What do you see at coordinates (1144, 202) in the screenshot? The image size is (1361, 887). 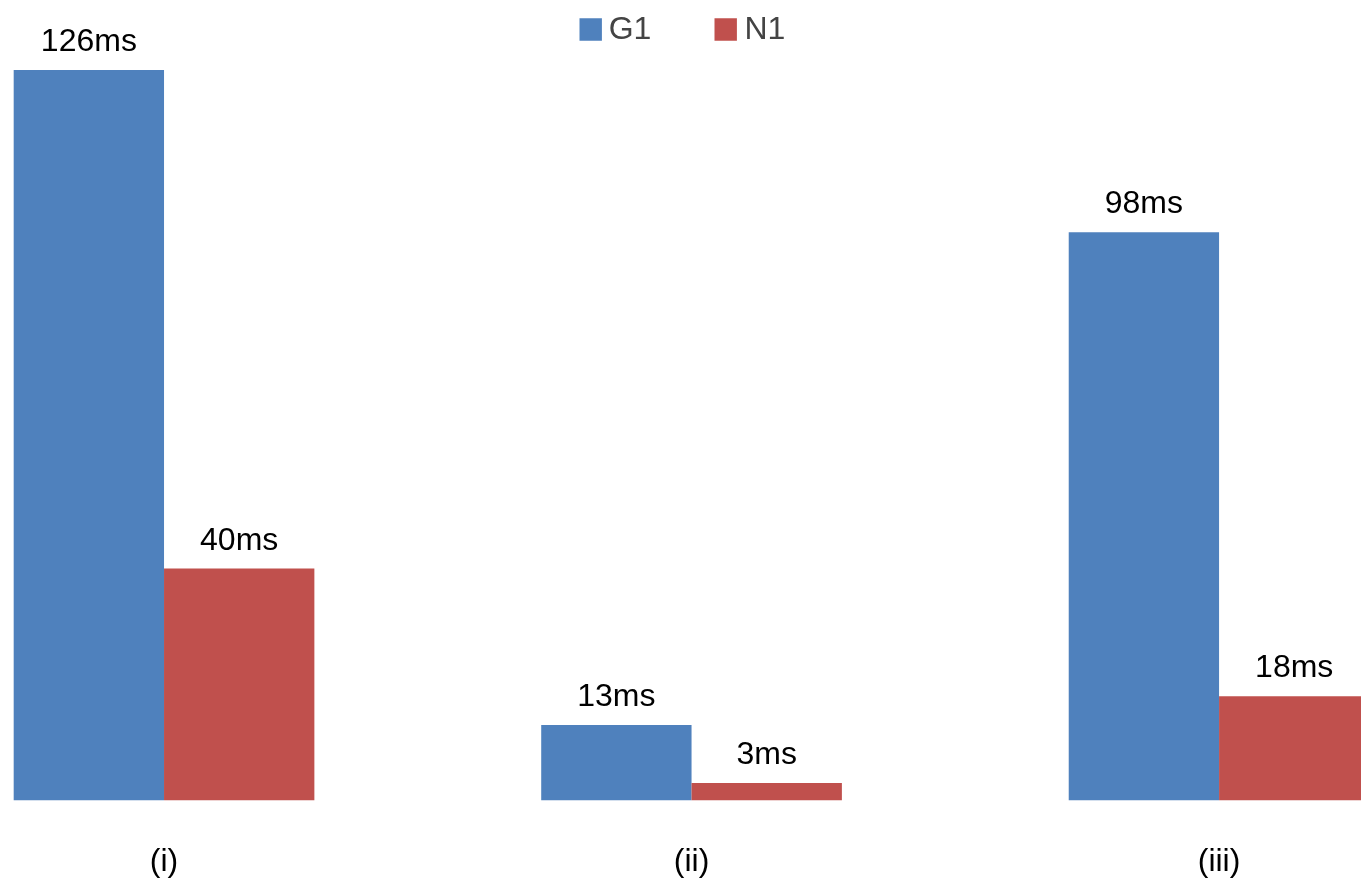 I see `data-label: 98ms` at bounding box center [1144, 202].